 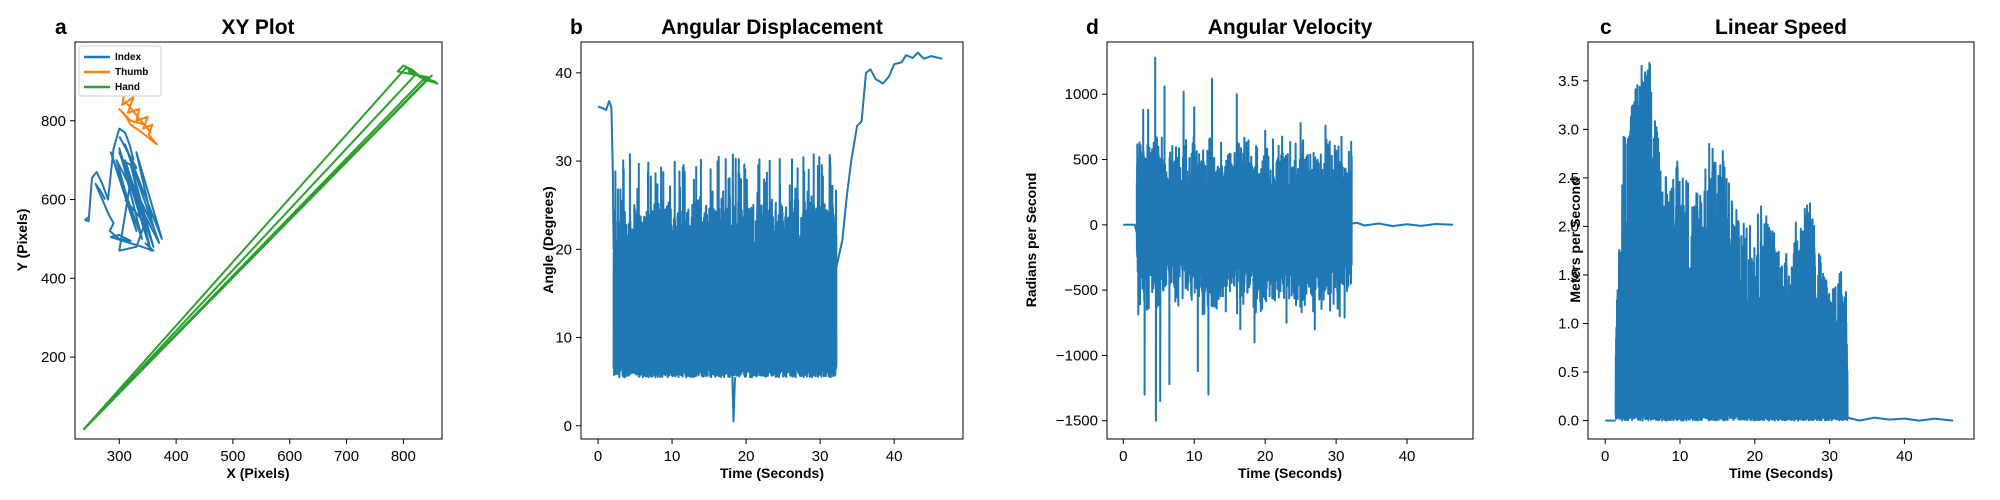 I want to click on legend-label-index: Index, so click(x=128, y=57).